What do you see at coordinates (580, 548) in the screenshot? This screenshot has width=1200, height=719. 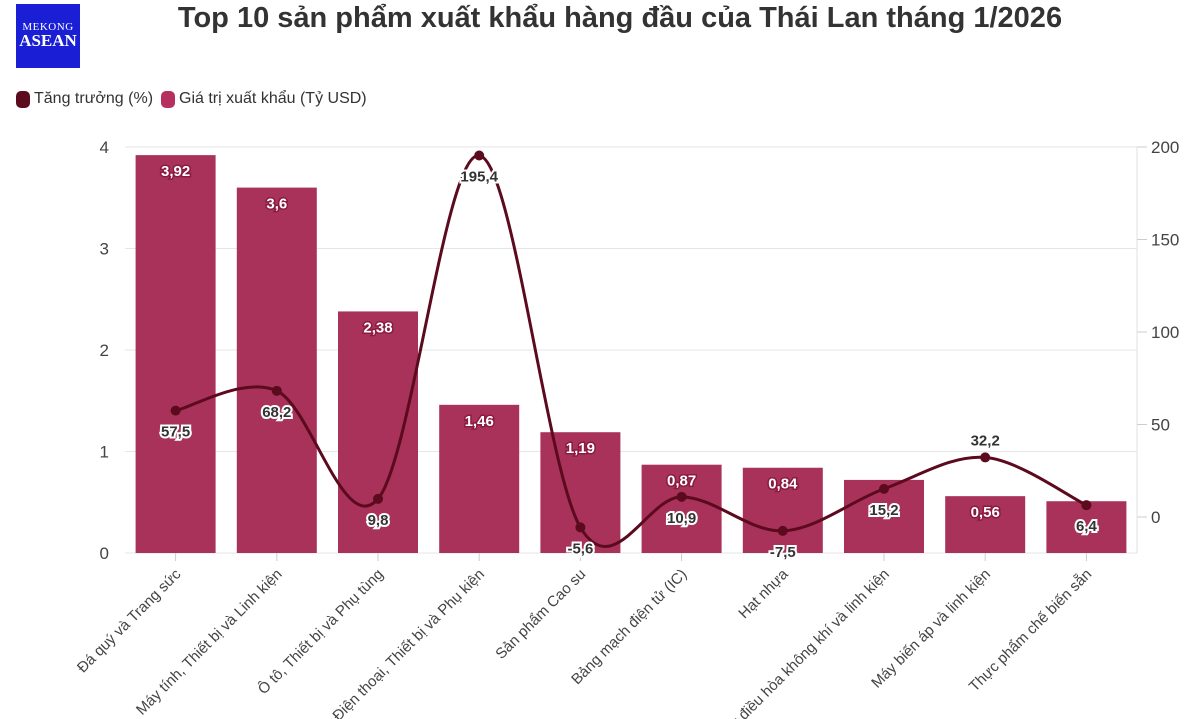 I see `growth-label: -5,6` at bounding box center [580, 548].